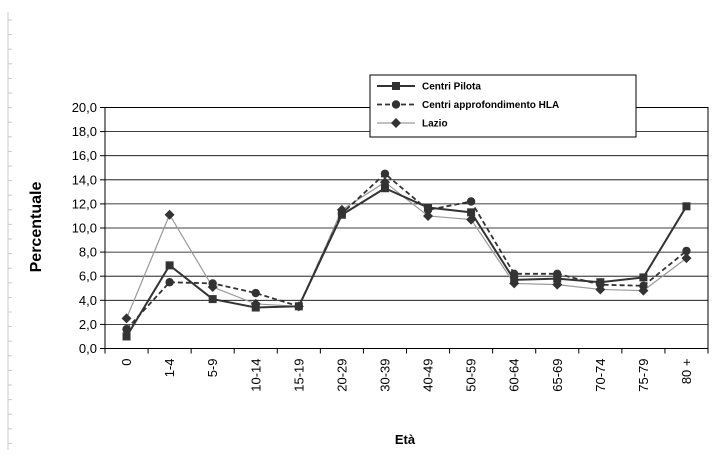 The image size is (725, 458). What do you see at coordinates (643, 375) in the screenshot?
I see `x-tick-label: 75-79` at bounding box center [643, 375].